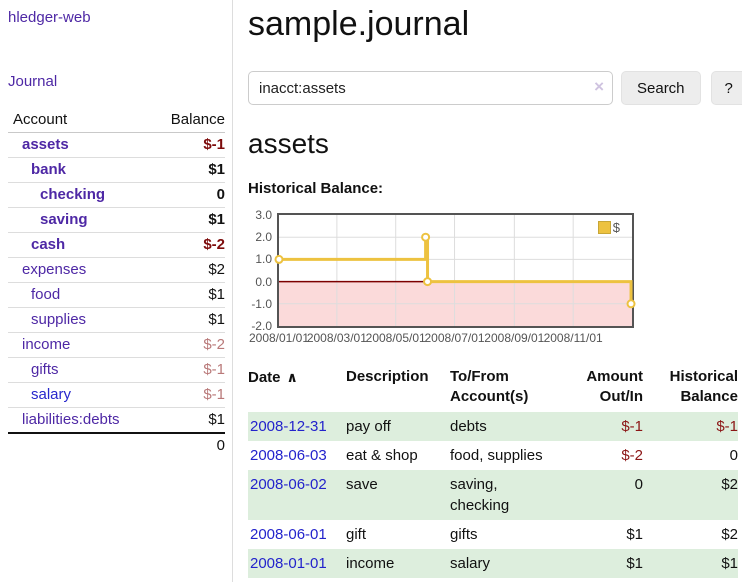 Image resolution: width=742 pixels, height=582 pixels. Describe the element at coordinates (79, 445) in the screenshot. I see `accounts-total-spacer` at that location.